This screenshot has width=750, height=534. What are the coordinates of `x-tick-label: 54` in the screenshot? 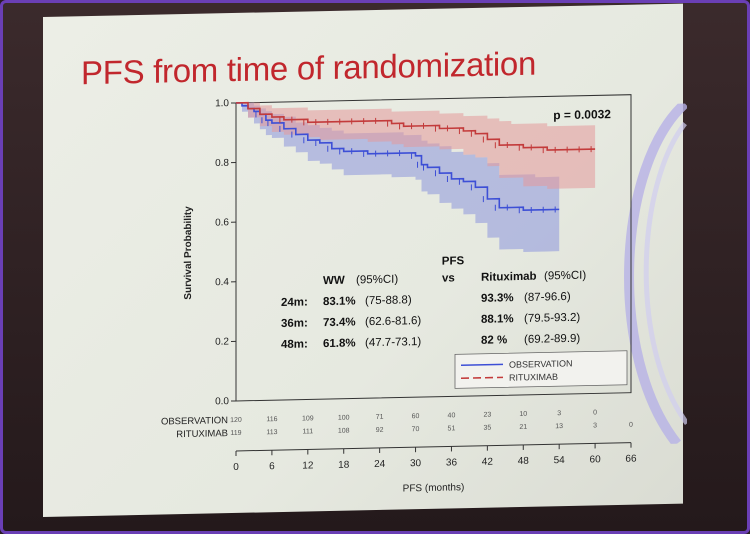 It's located at (560, 460).